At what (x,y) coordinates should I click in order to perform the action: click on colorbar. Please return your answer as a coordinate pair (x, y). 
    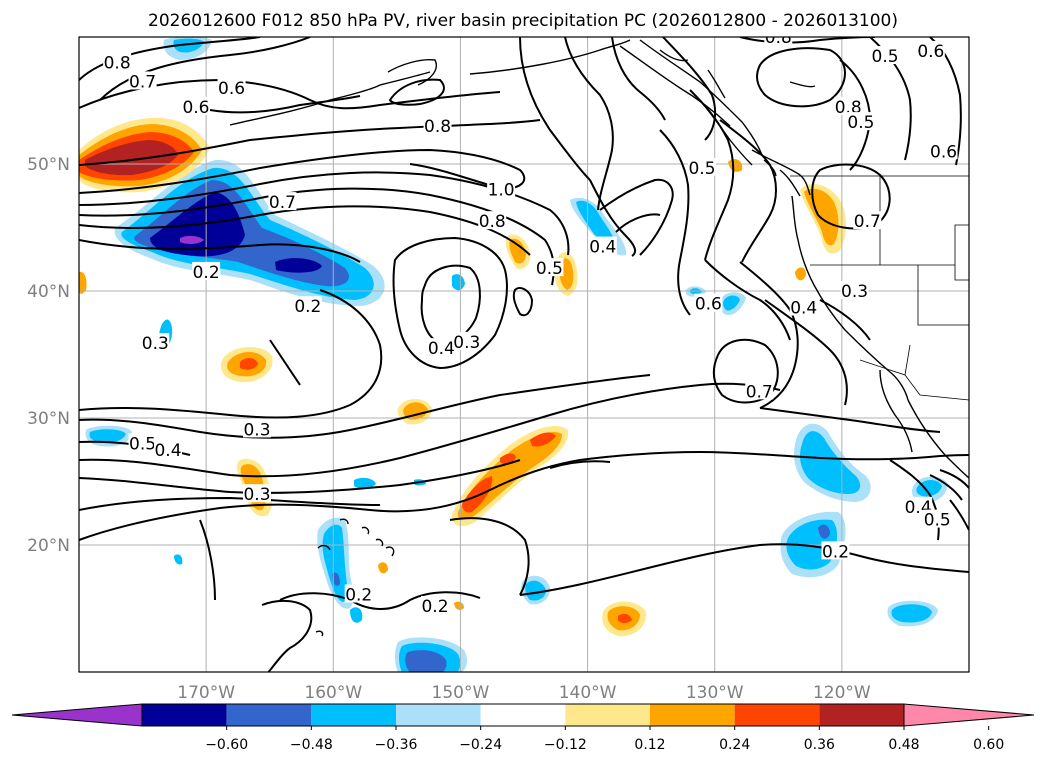
    Looking at the image, I should click on (523, 715).